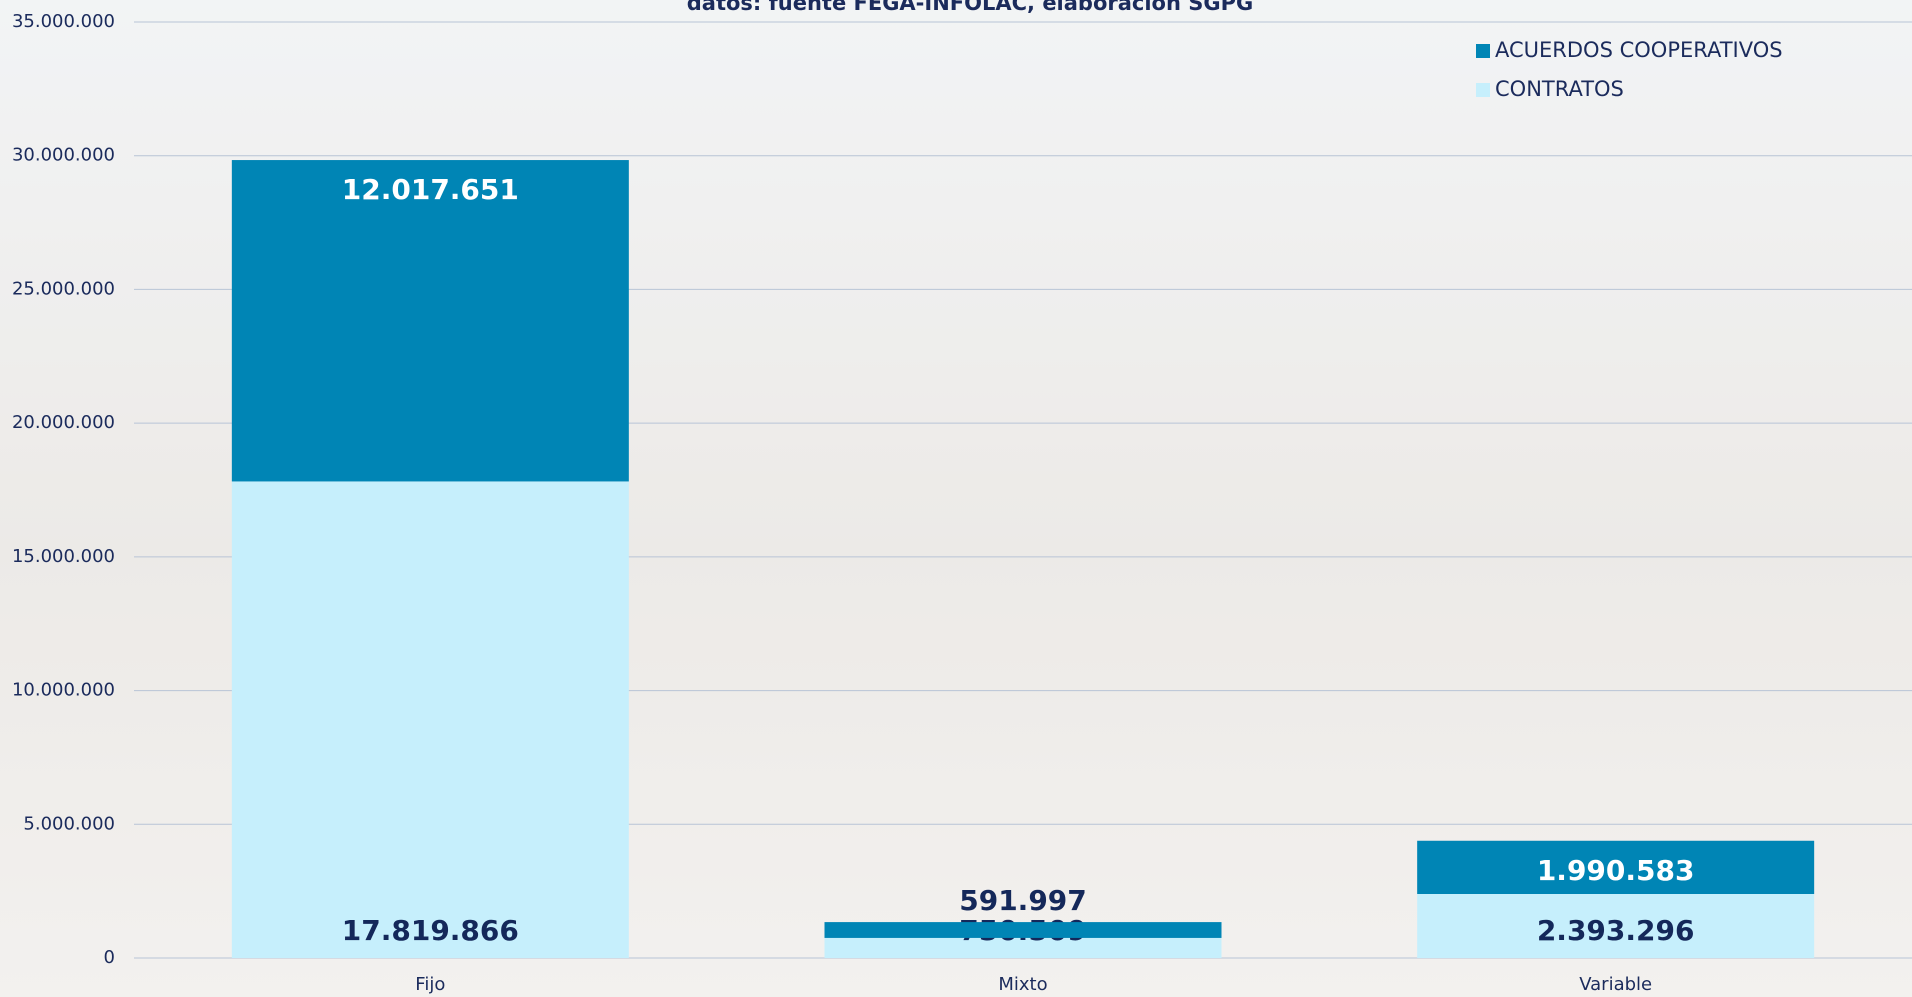 The image size is (1912, 997). Describe the element at coordinates (1639, 50) in the screenshot. I see `legend-label: ACUERDOS COOPERATIVOS` at that location.